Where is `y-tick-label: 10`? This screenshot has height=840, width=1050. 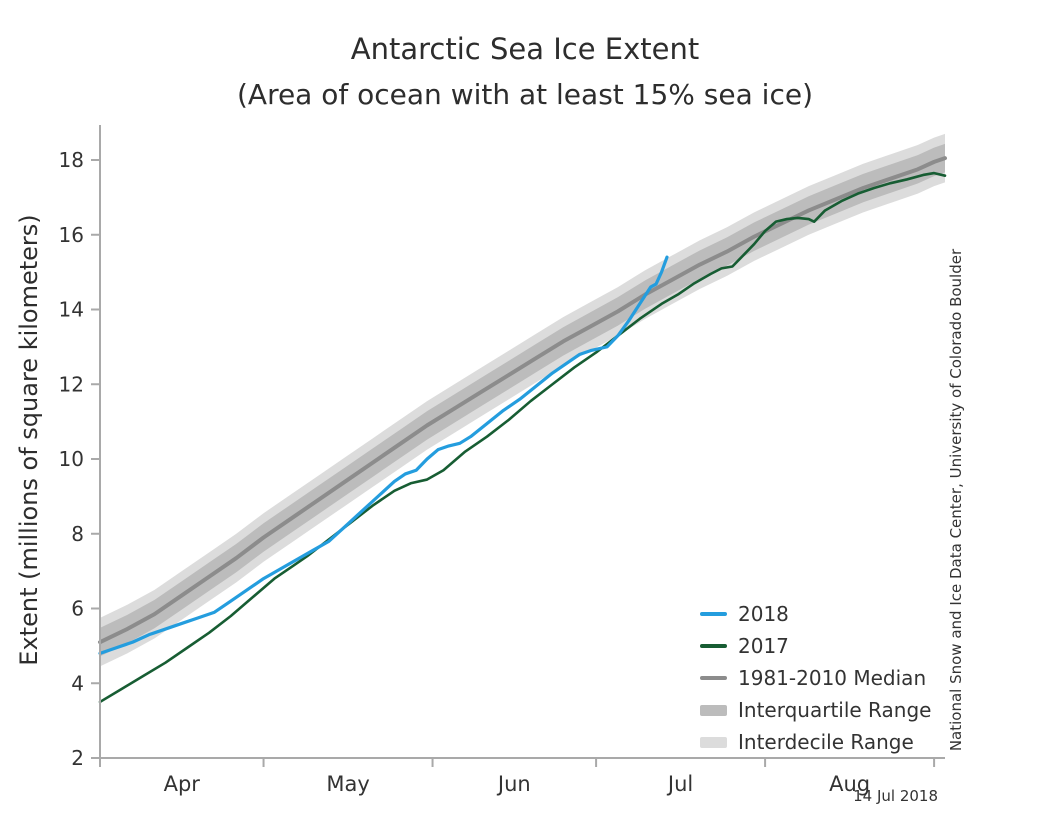 y-tick-label: 10 is located at coordinates (71, 459).